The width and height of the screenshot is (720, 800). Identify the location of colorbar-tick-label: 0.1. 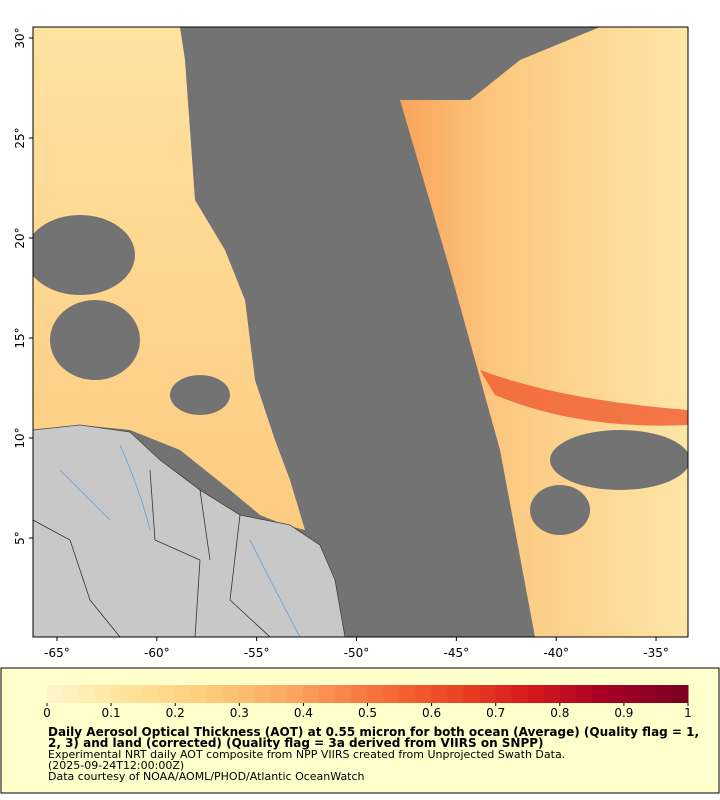
(111, 713).